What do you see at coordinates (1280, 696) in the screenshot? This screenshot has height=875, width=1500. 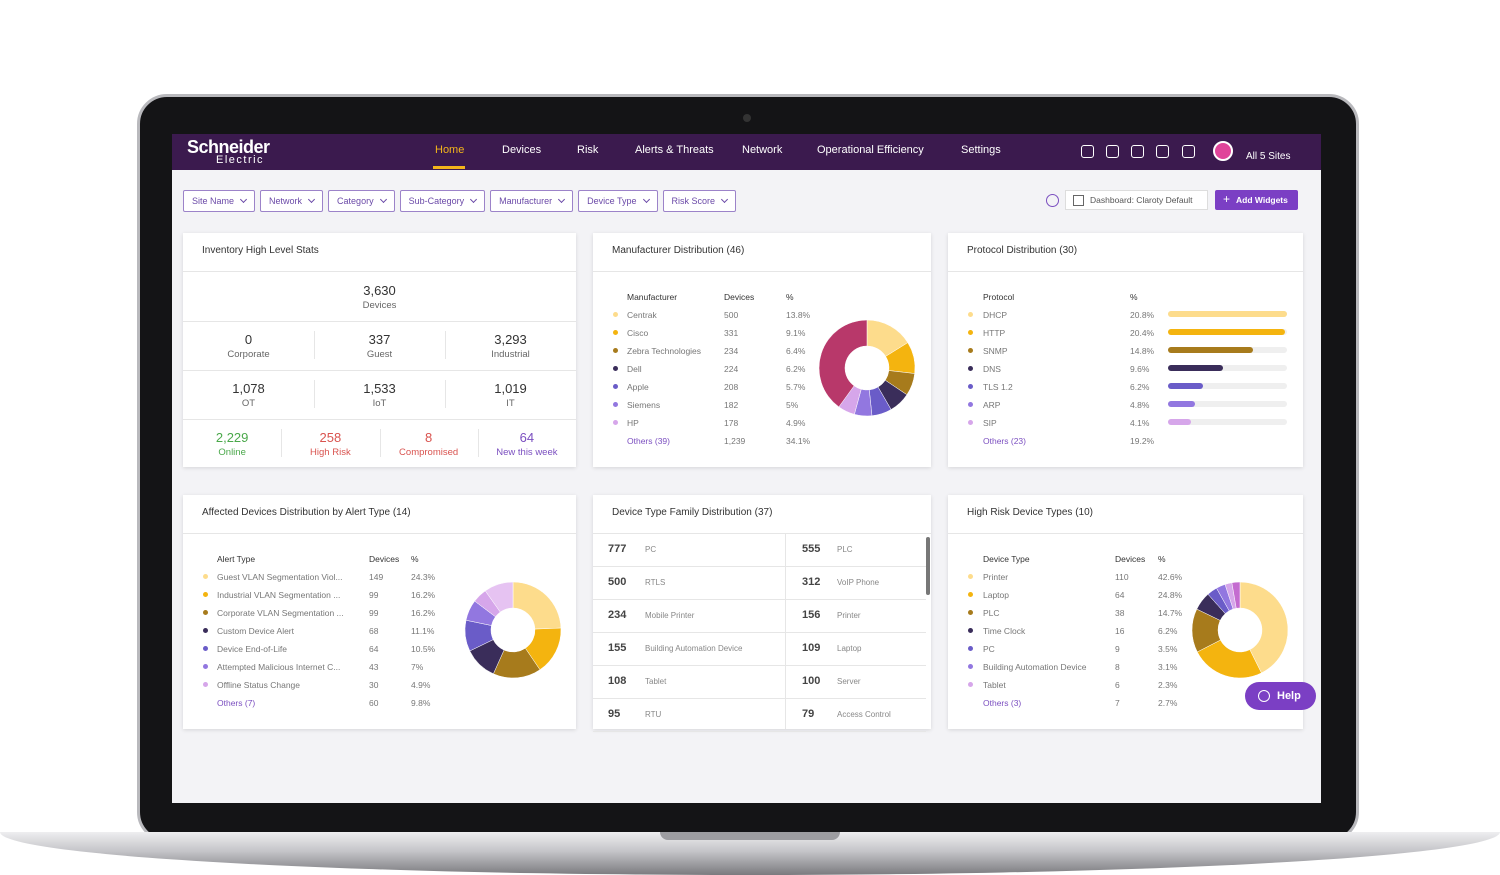 I see `help-button: Help` at bounding box center [1280, 696].